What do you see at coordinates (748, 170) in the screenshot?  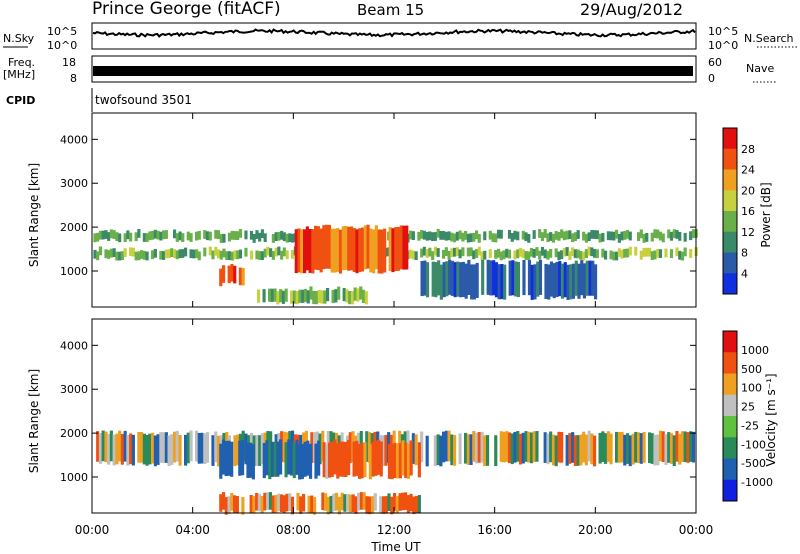 I see `power-colorbar-tick: 24` at bounding box center [748, 170].